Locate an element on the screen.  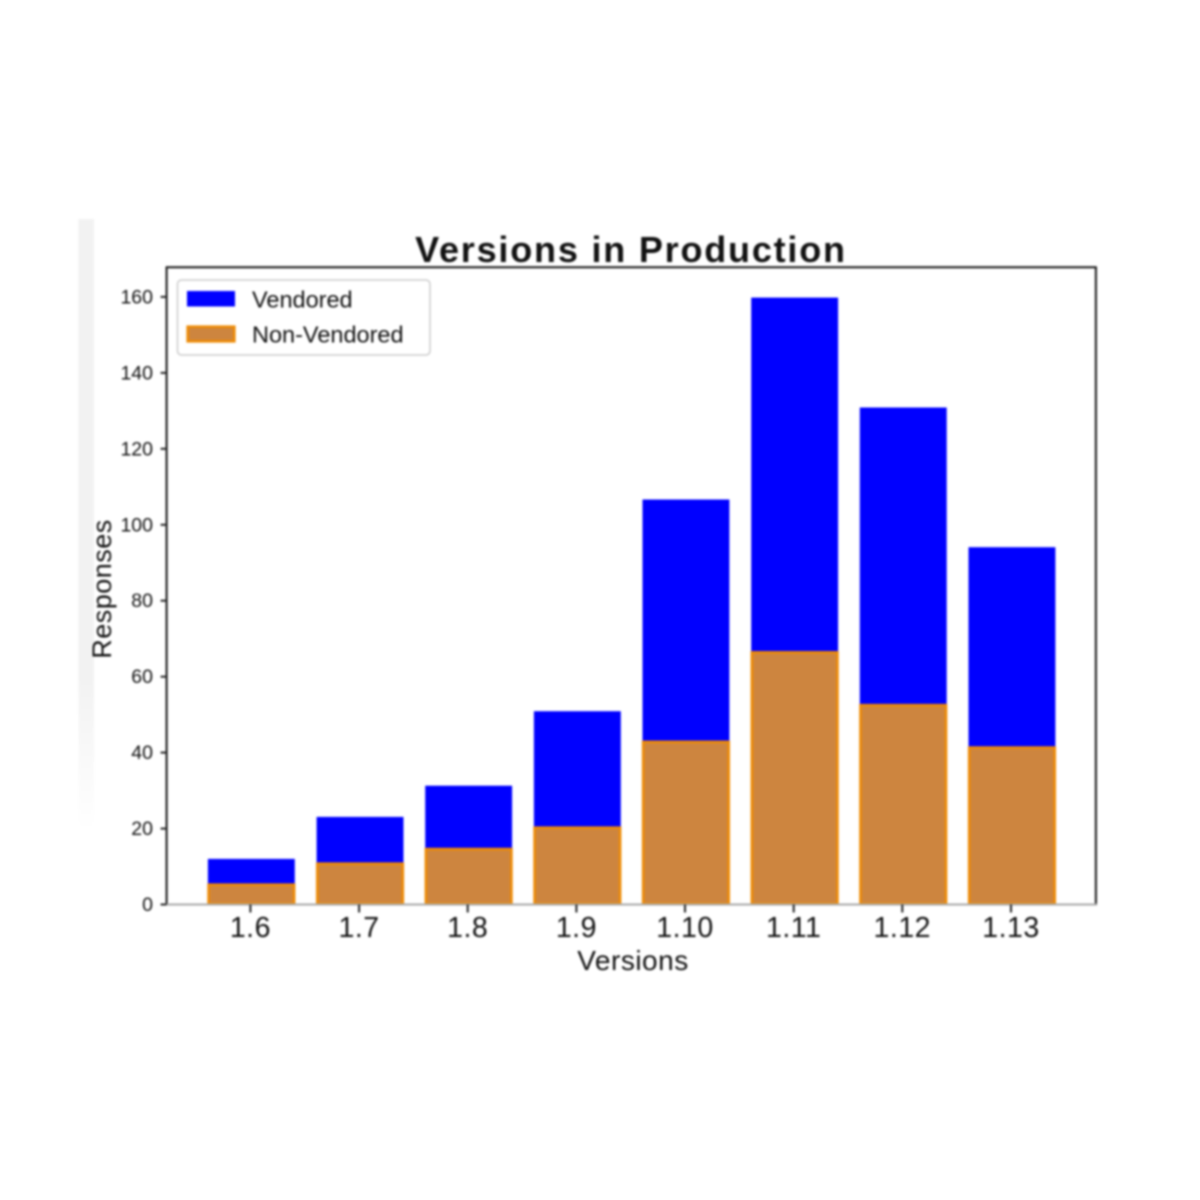
svg-text: 1.7 is located at coordinates (359, 928).